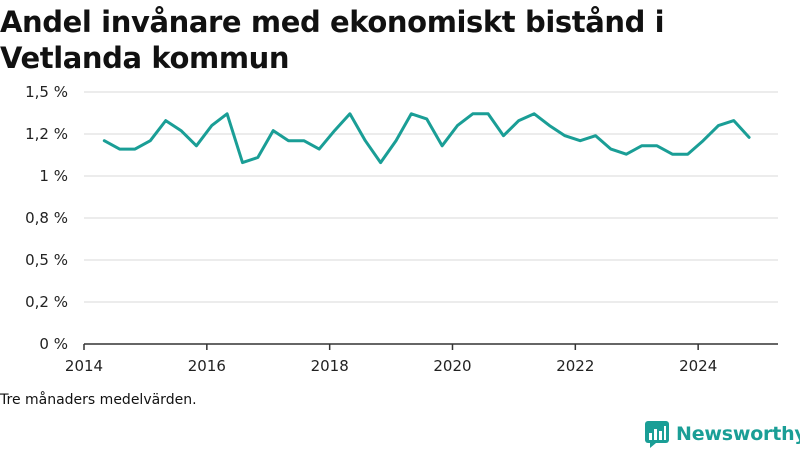 Image resolution: width=800 pixels, height=450 pixels. Describe the element at coordinates (426, 138) in the screenshot. I see `series-line` at that location.